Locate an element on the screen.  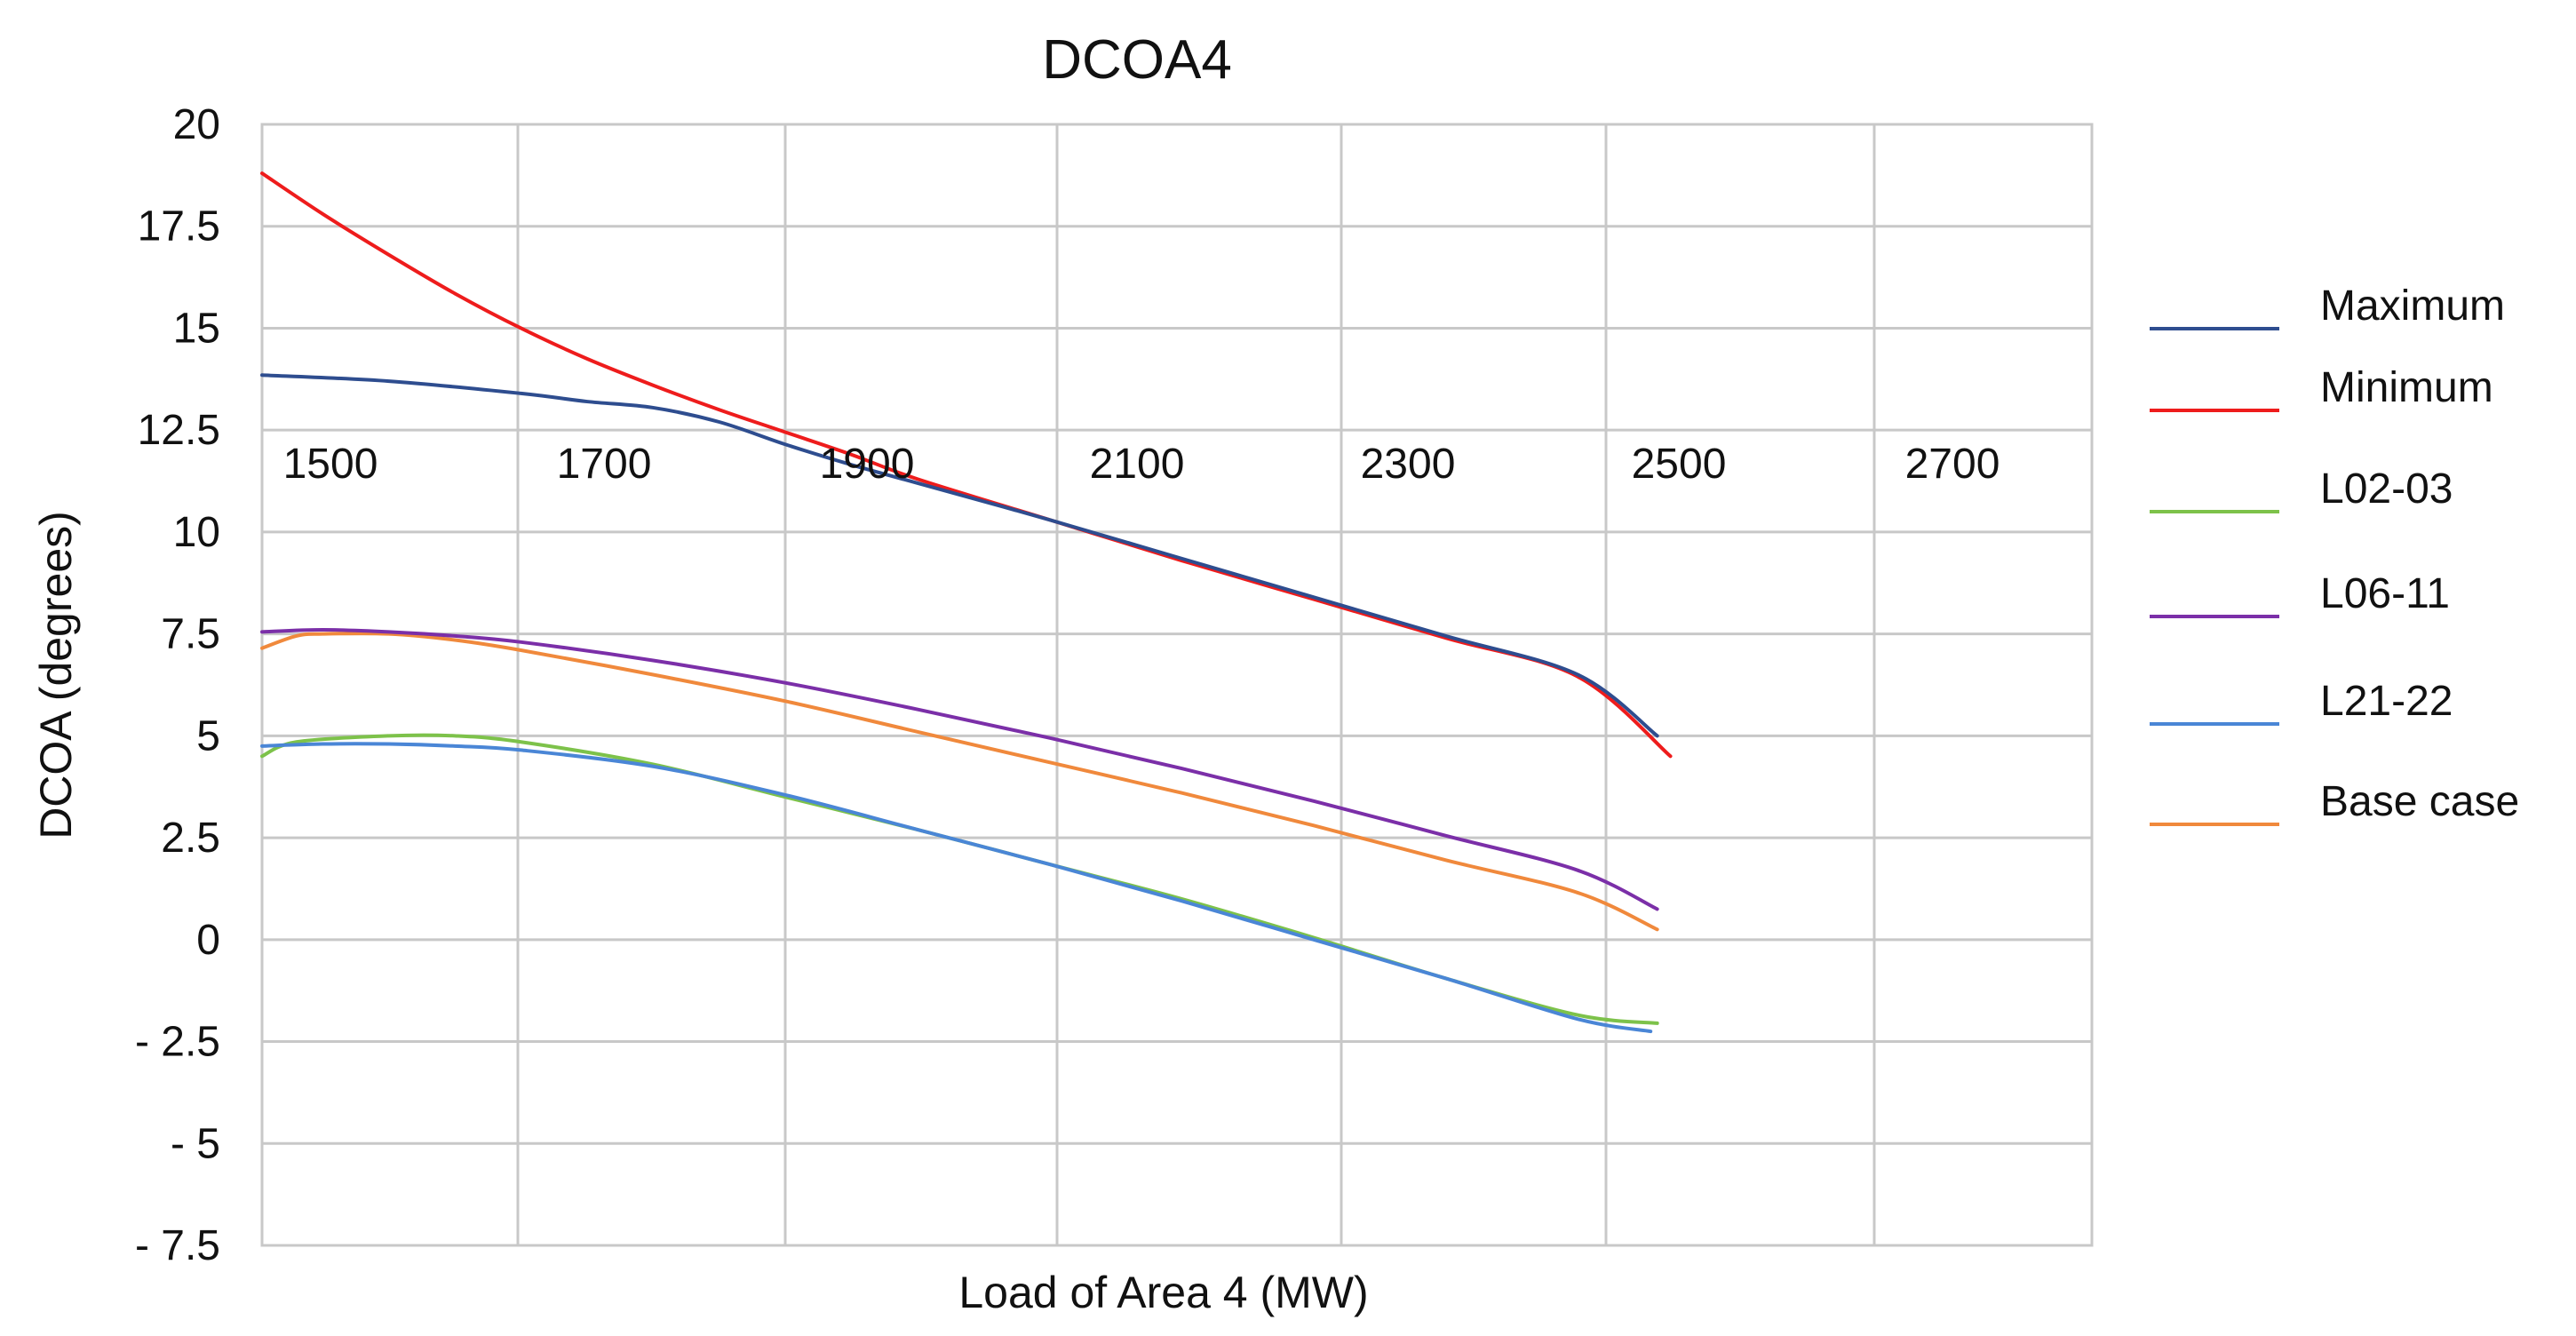
y-tick-label: 17.5 is located at coordinates (179, 226).